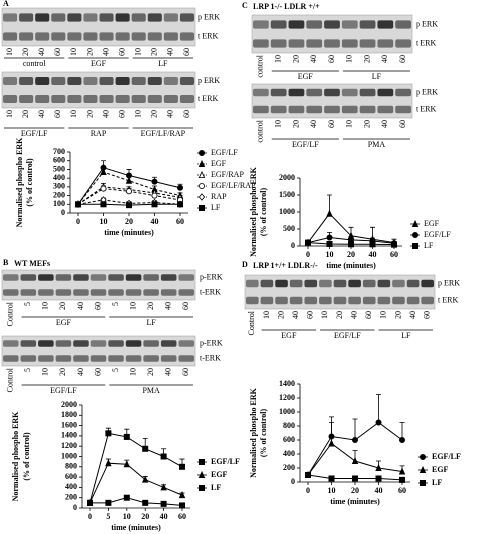 This screenshot has width=477, height=534. I want to click on y-tick-label: 1200, so click(69, 445).